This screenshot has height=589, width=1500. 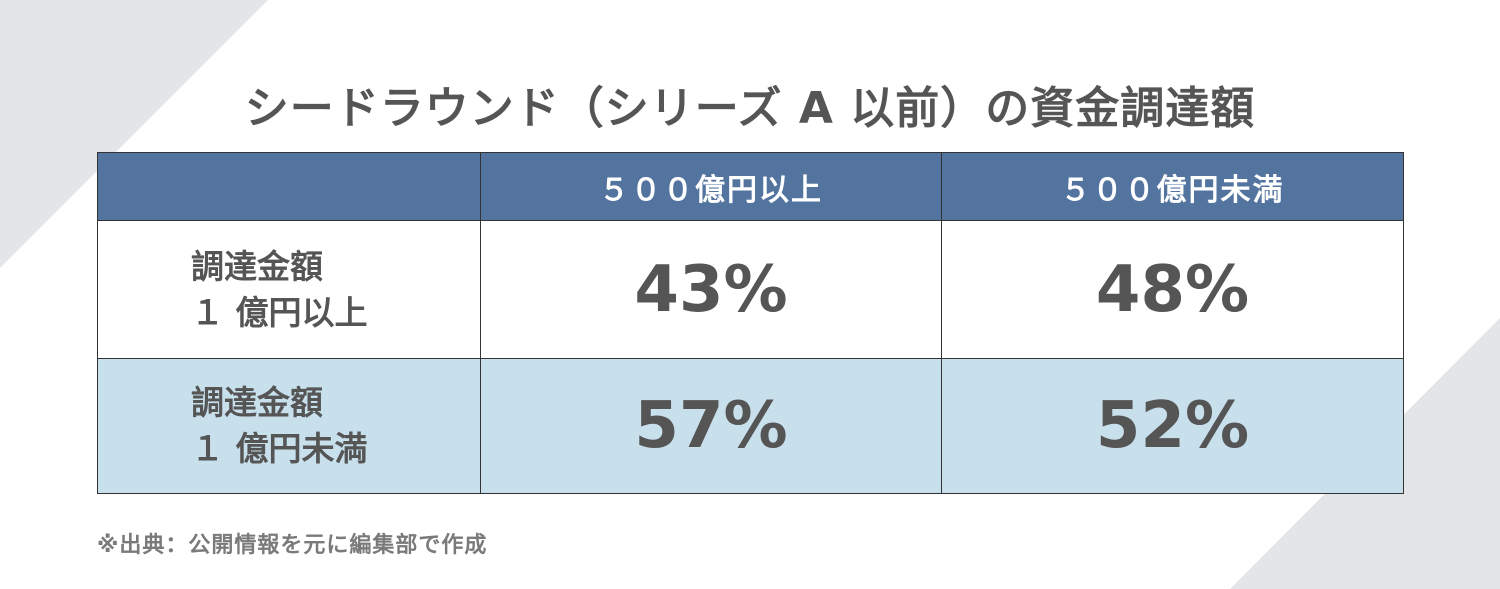 I want to click on header-cell-500oku-ijo: ５００億円以上, so click(x=711, y=186).